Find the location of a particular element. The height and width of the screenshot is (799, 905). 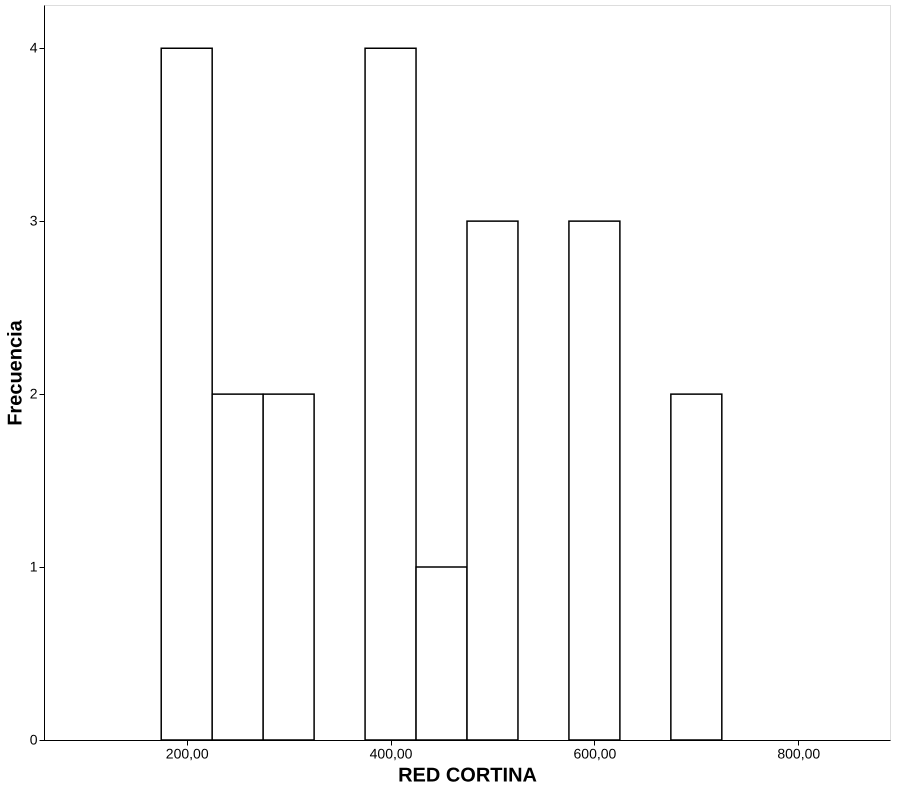

x-axis-title: RED CORTINA is located at coordinates (467, 775).